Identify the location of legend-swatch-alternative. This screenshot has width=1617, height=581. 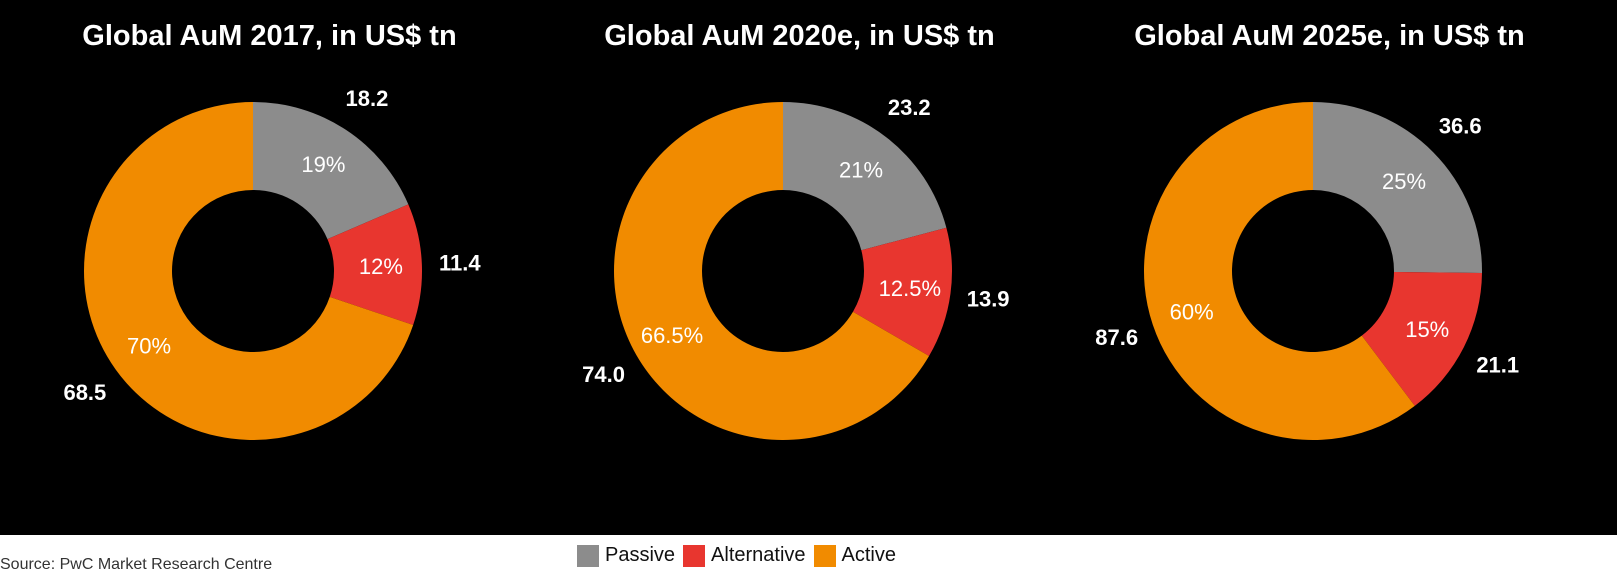
(694, 555).